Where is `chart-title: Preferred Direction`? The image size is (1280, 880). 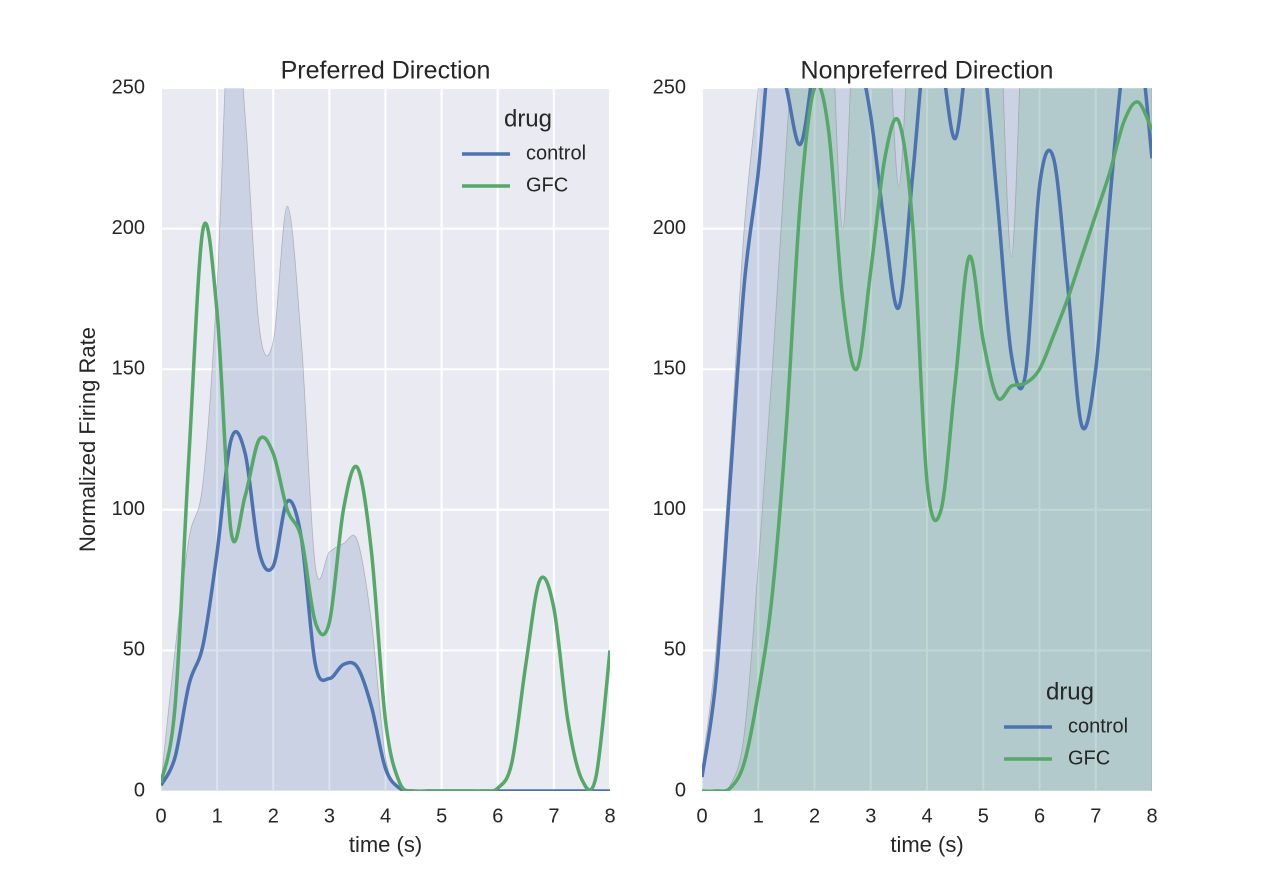 chart-title: Preferred Direction is located at coordinates (386, 71).